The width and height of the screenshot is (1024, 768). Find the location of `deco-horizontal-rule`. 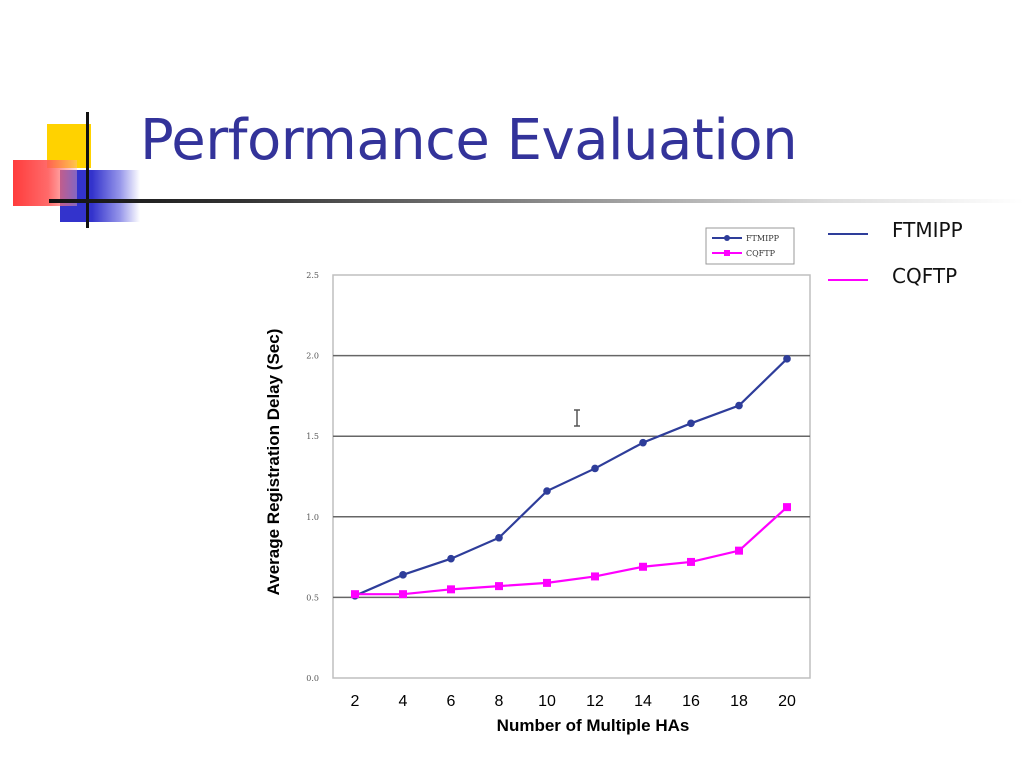

deco-horizontal-rule is located at coordinates (536, 201).